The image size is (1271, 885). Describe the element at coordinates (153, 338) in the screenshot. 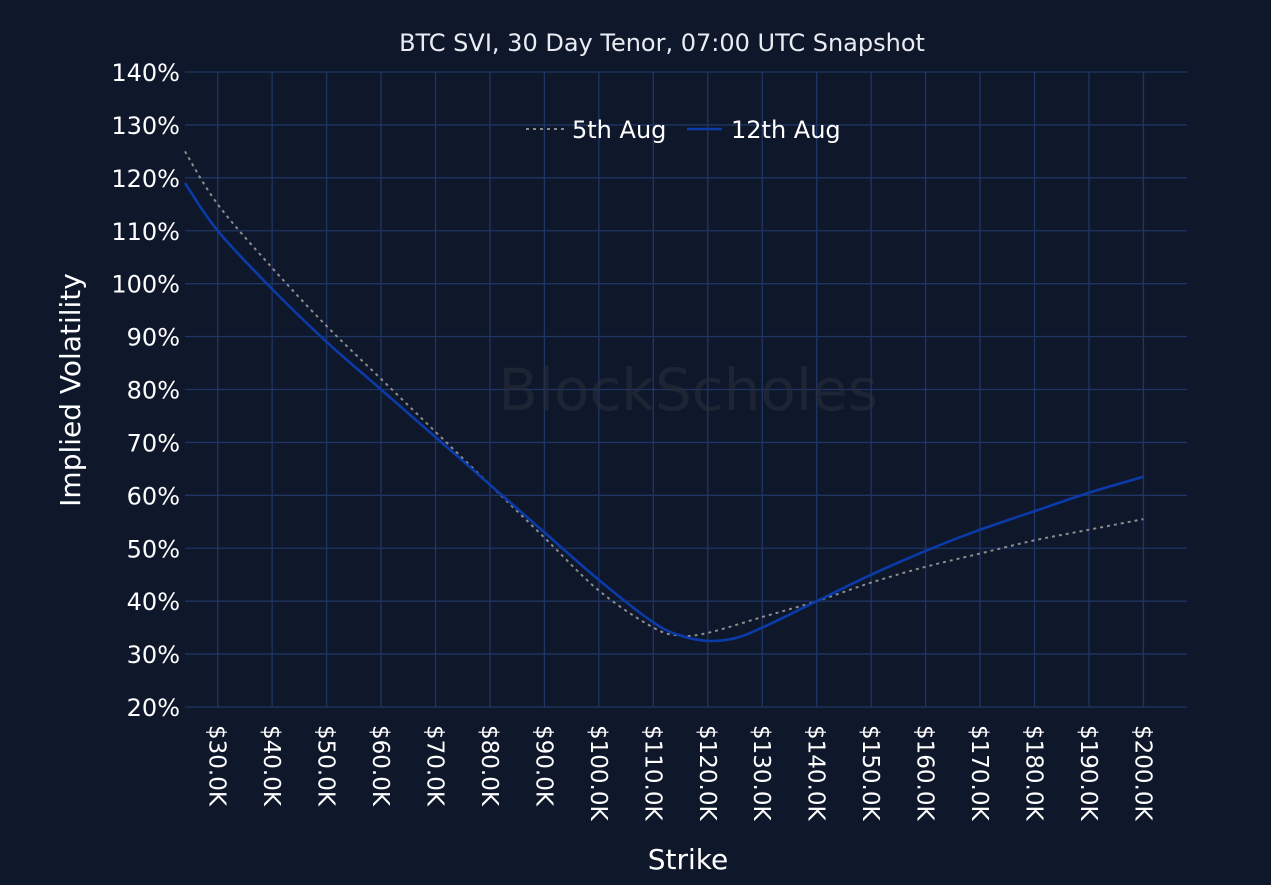

I see `y-tick-label: 90%` at that location.